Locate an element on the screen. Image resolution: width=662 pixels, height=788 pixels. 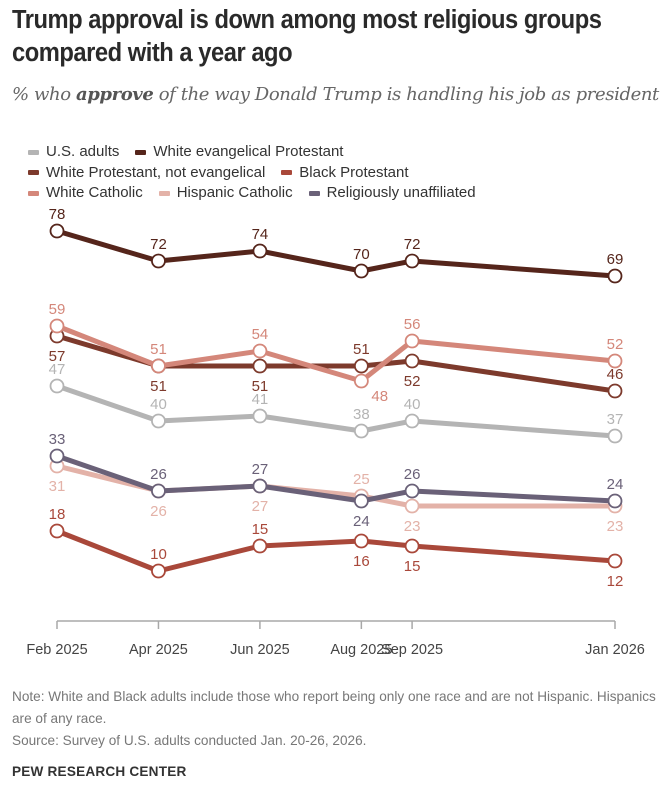
legend-item: White Protestant, not evangelical is located at coordinates (146, 173).